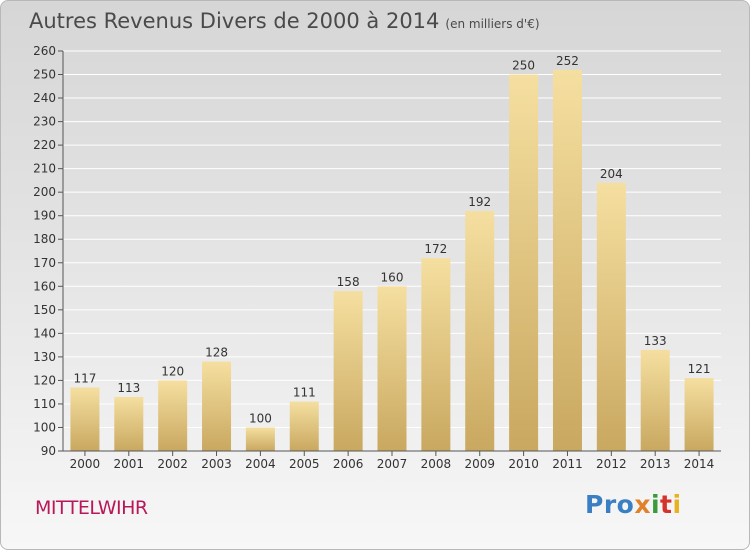 Image resolution: width=750 pixels, height=550 pixels. I want to click on data-label: 121, so click(699, 369).